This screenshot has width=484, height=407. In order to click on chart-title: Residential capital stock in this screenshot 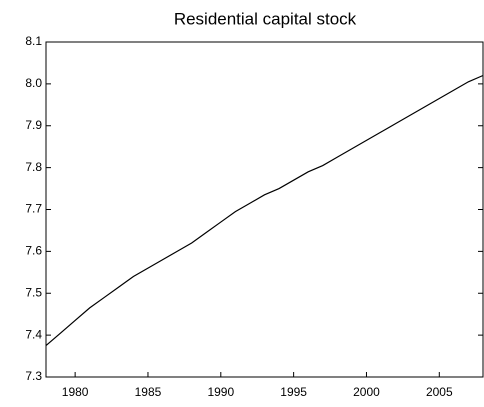, I will do `click(265, 18)`.